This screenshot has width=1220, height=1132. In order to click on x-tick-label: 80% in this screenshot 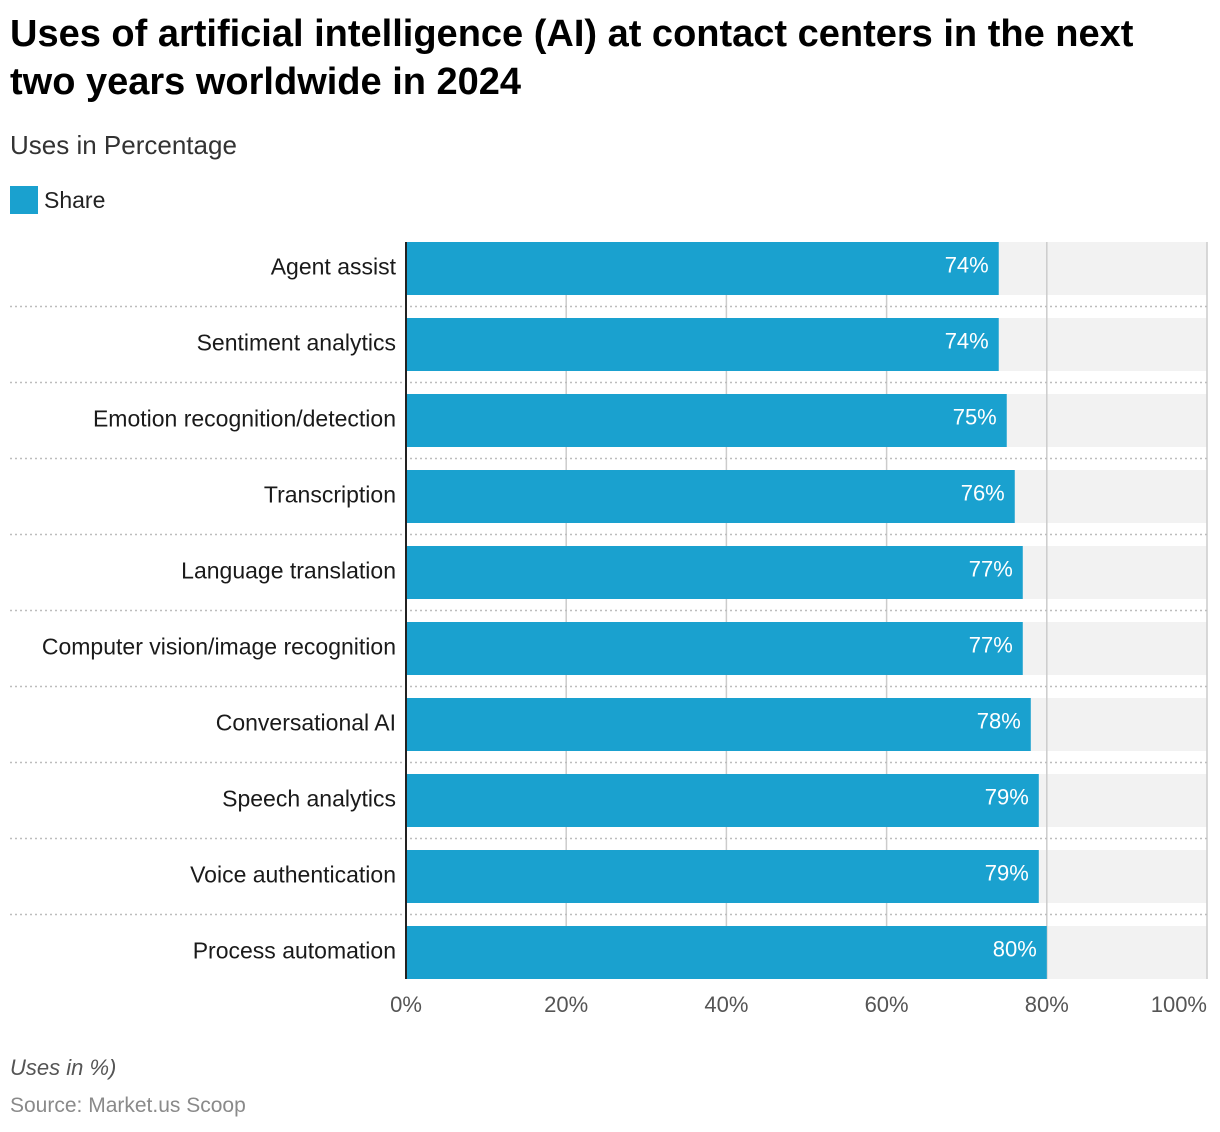, I will do `click(1047, 1004)`.